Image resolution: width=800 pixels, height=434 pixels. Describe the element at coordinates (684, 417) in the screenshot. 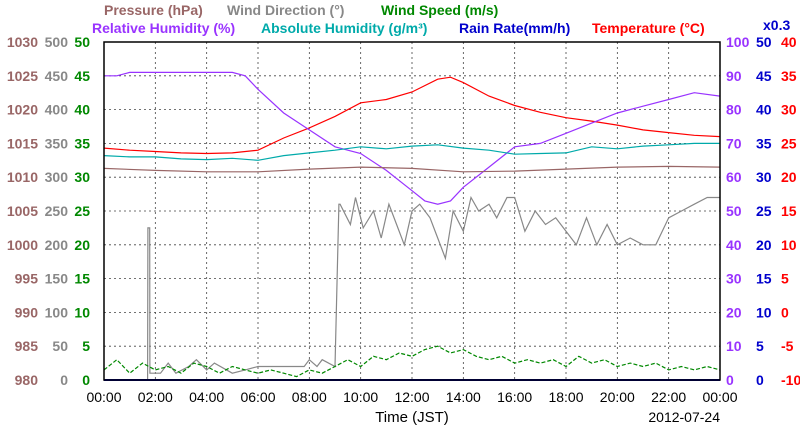

I see `date-label: 2012-07-24` at that location.